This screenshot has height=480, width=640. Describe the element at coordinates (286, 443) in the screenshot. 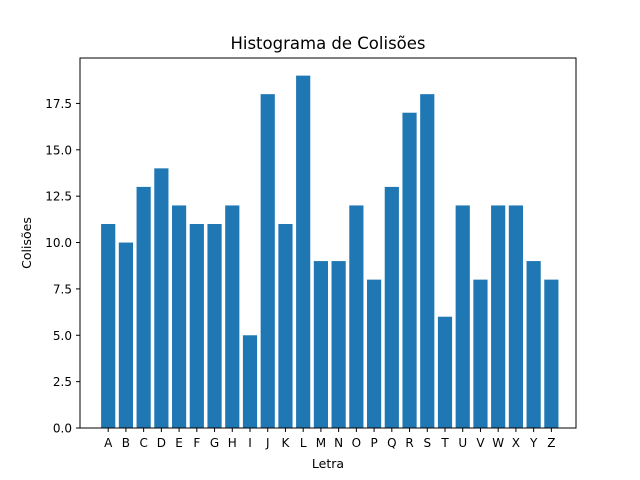

I see `x-tick-label: K` at that location.